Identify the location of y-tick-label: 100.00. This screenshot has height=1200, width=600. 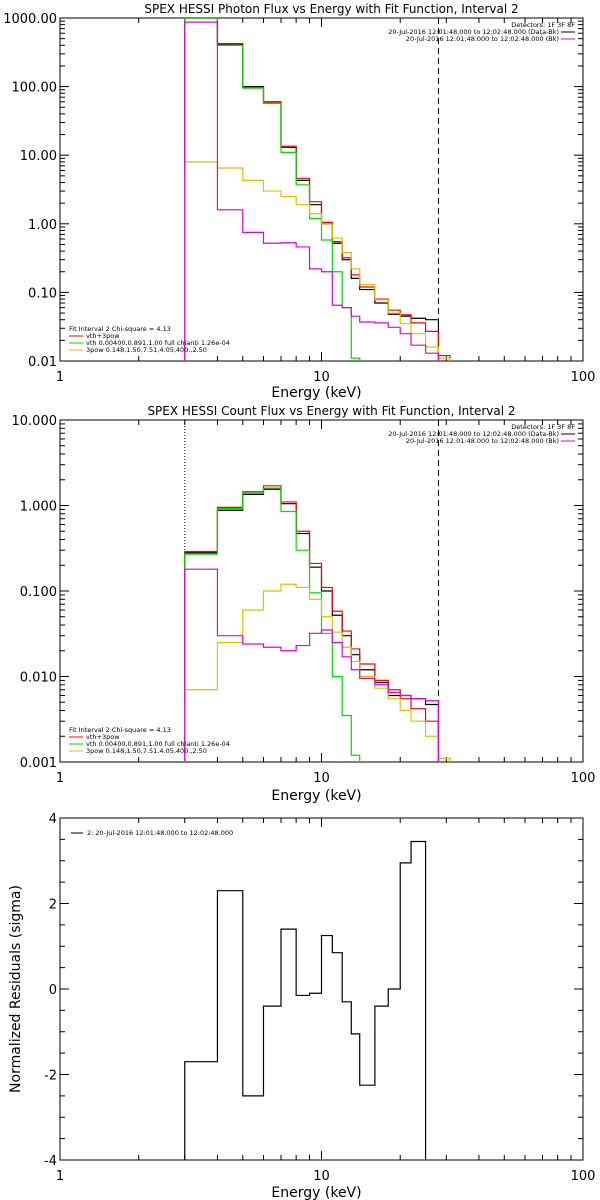
(35, 88).